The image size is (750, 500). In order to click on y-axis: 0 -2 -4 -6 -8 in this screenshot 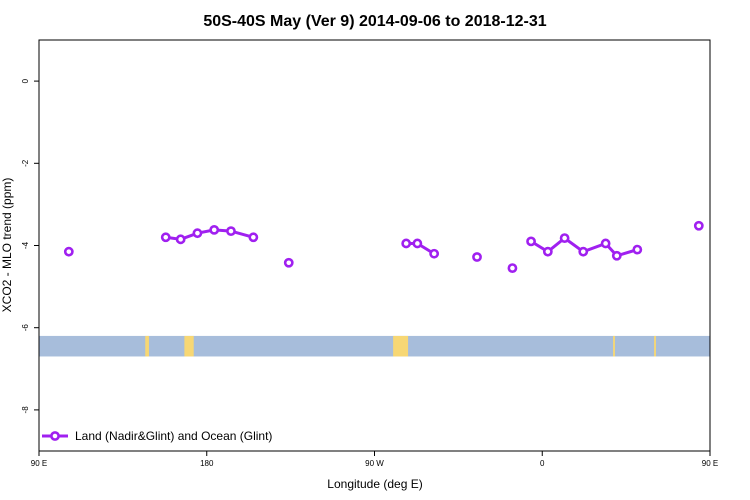, I will do `click(30, 245)`.